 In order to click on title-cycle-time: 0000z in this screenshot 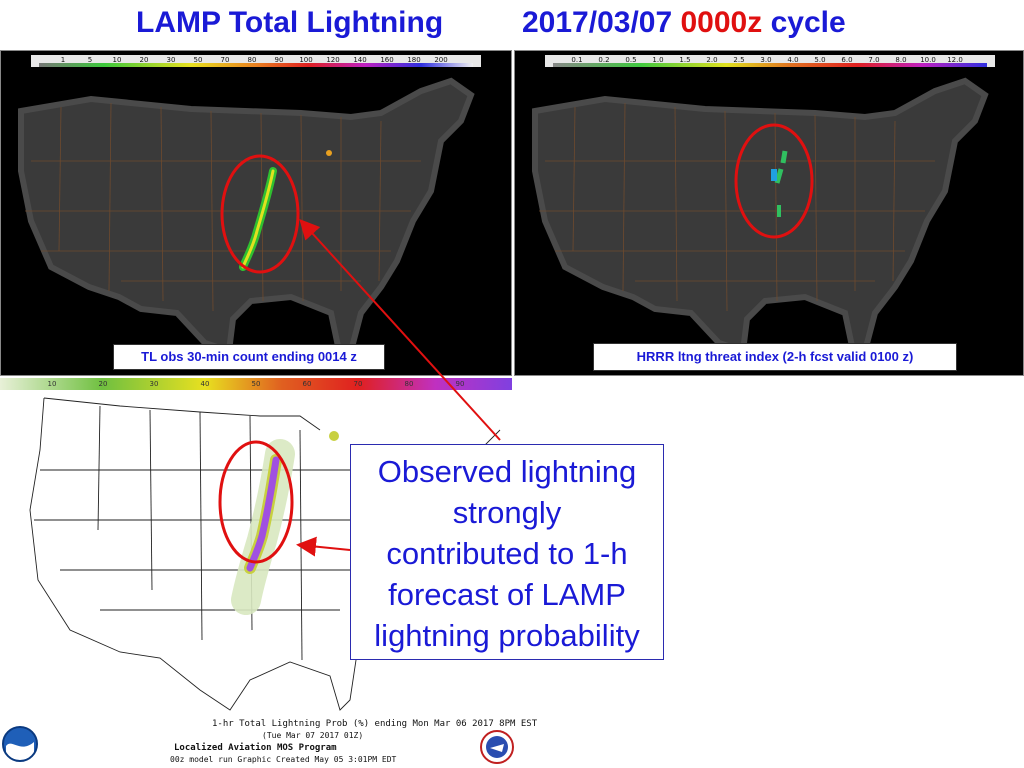, I will do `click(721, 22)`.